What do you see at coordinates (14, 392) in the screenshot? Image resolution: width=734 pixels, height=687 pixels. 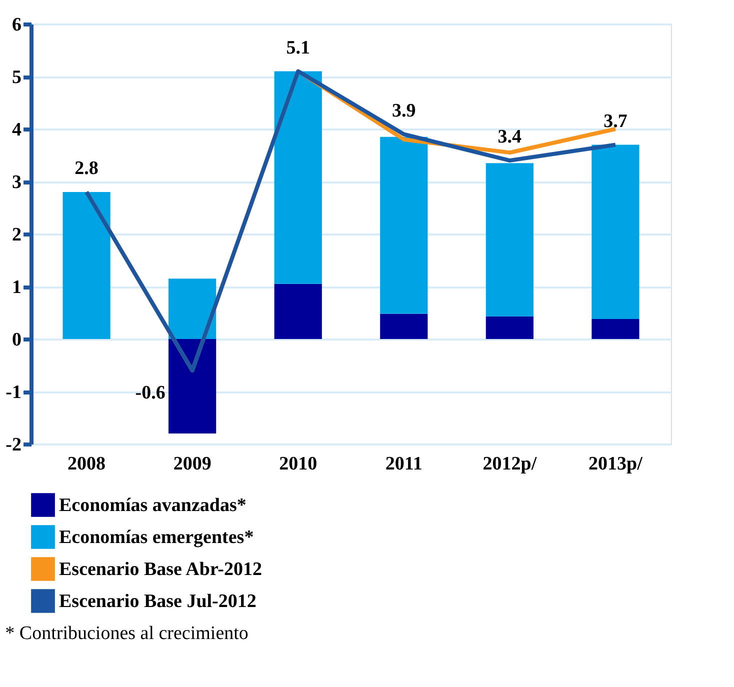 I see `y-tick-label: -1` at bounding box center [14, 392].